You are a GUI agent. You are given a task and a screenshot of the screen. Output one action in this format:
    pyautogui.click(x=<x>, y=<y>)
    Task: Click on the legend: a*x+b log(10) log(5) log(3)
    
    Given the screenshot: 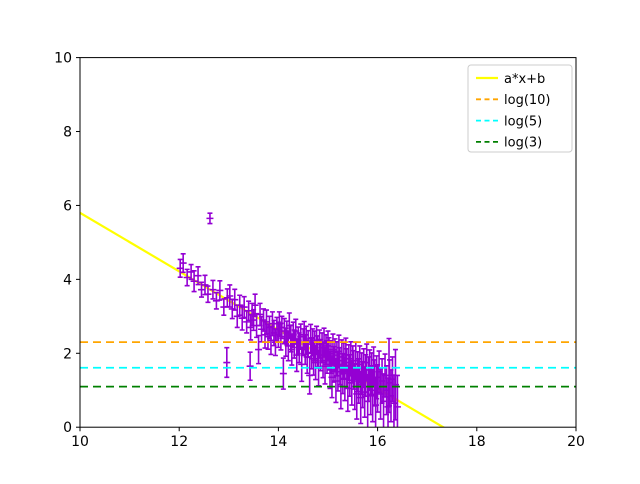 What is the action you would take?
    pyautogui.click(x=520, y=108)
    